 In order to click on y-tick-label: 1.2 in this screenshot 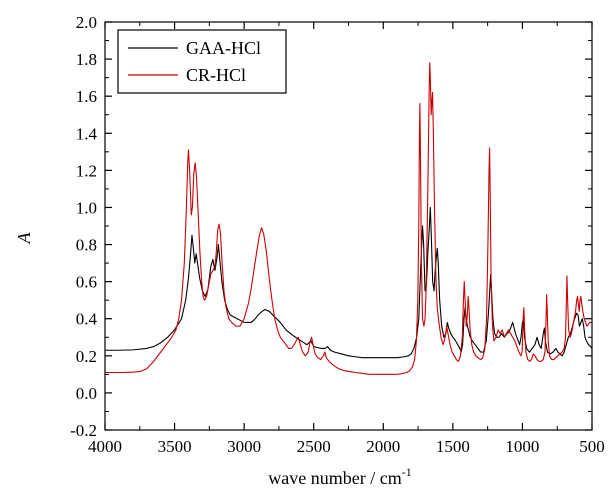, I will do `click(86, 170)`.